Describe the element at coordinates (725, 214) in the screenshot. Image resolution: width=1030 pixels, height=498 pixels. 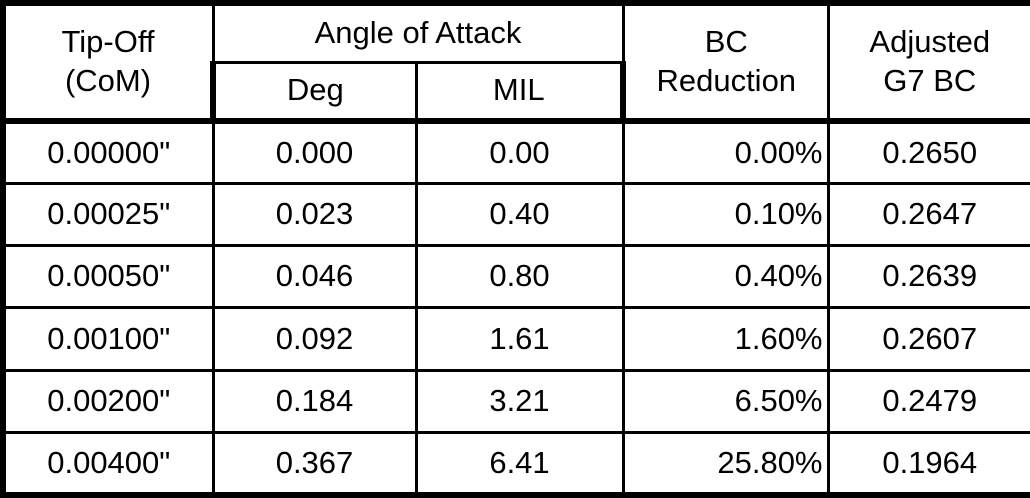
I see `cell-bc-reduction: 0.10%` at that location.